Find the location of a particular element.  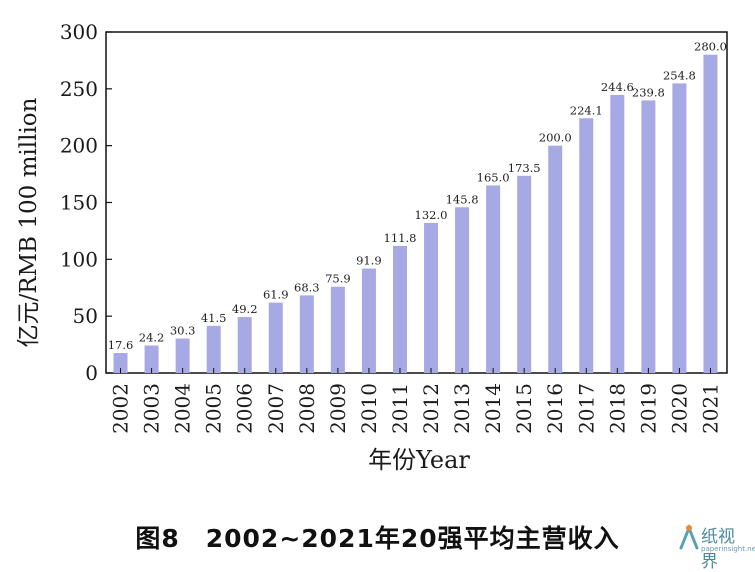

bar-2011 is located at coordinates (399, 309).